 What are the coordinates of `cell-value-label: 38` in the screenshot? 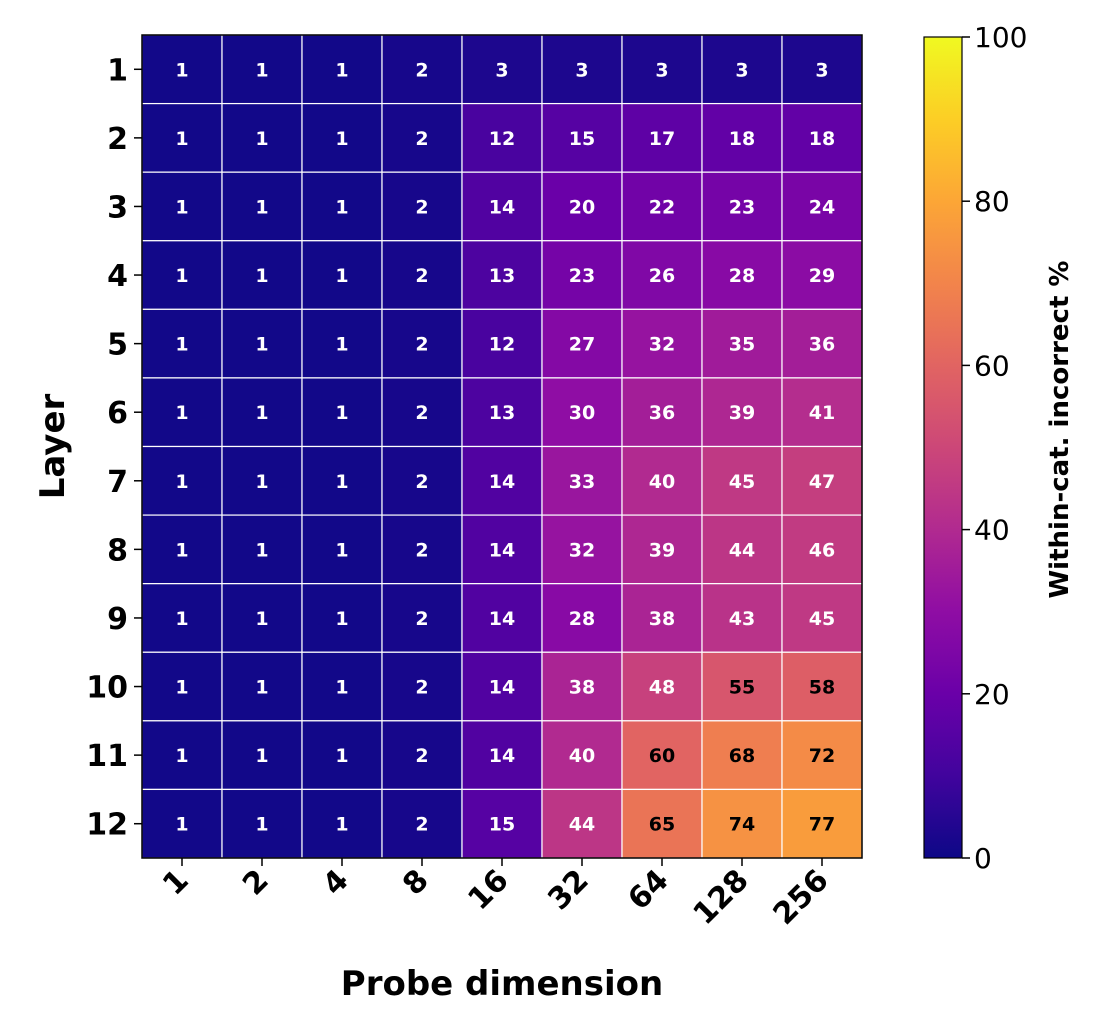 It's located at (582, 688).